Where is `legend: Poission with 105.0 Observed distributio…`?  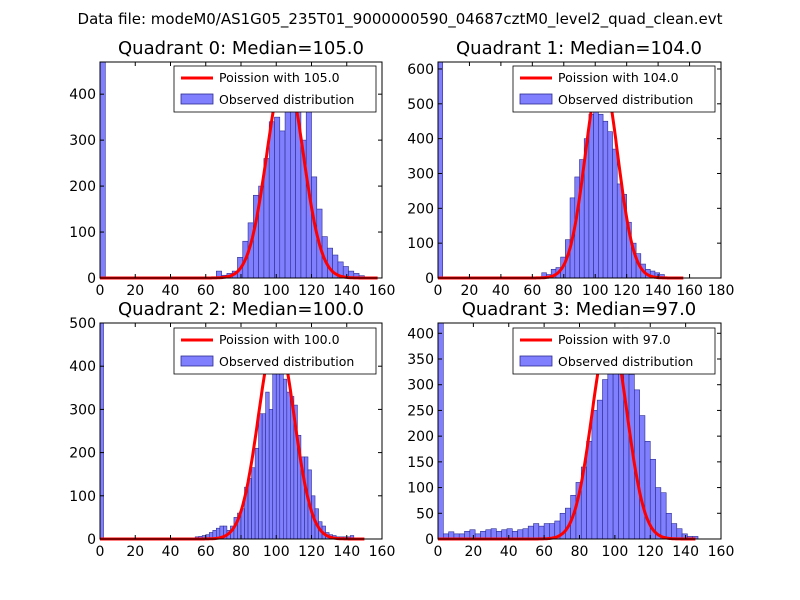
legend: Poission with 105.0 Observed distributio… is located at coordinates (275, 89).